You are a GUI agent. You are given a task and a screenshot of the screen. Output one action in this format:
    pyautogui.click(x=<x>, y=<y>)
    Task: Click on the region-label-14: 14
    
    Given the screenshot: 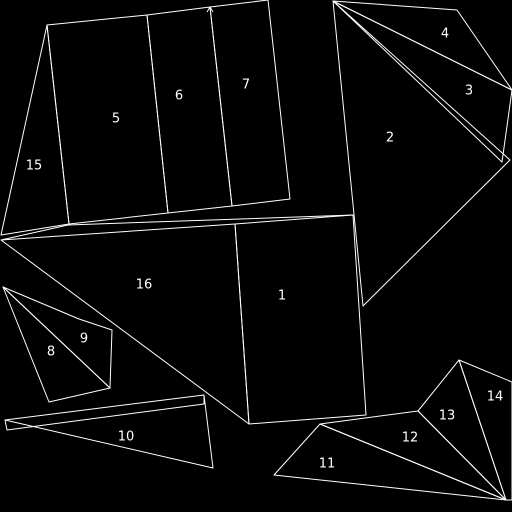 What is the action you would take?
    pyautogui.click(x=495, y=397)
    